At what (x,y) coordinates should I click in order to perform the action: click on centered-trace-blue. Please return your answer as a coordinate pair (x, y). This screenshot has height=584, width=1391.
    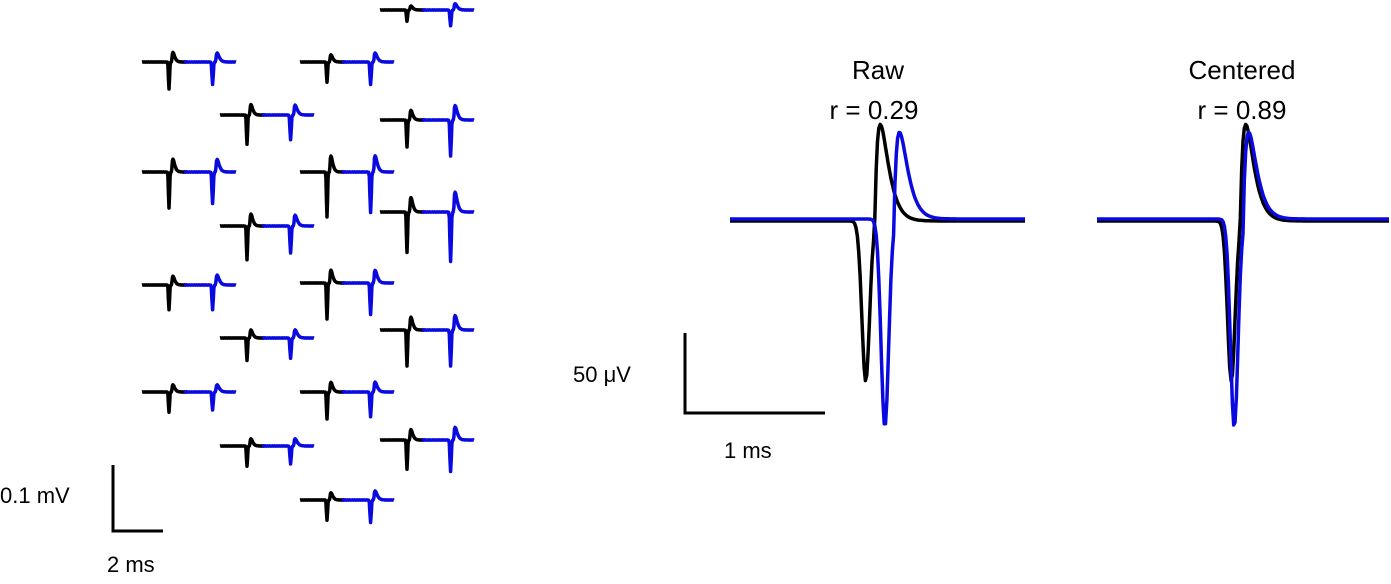
    Looking at the image, I should click on (1243, 278).